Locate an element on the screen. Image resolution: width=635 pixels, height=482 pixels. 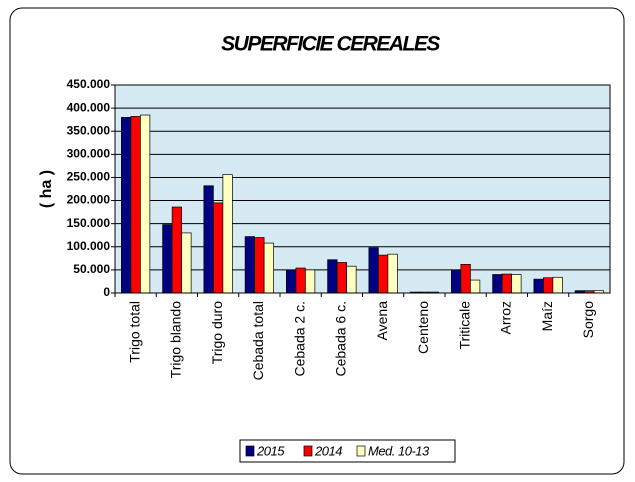
x-tick-label: Maíz is located at coordinates (547, 316).